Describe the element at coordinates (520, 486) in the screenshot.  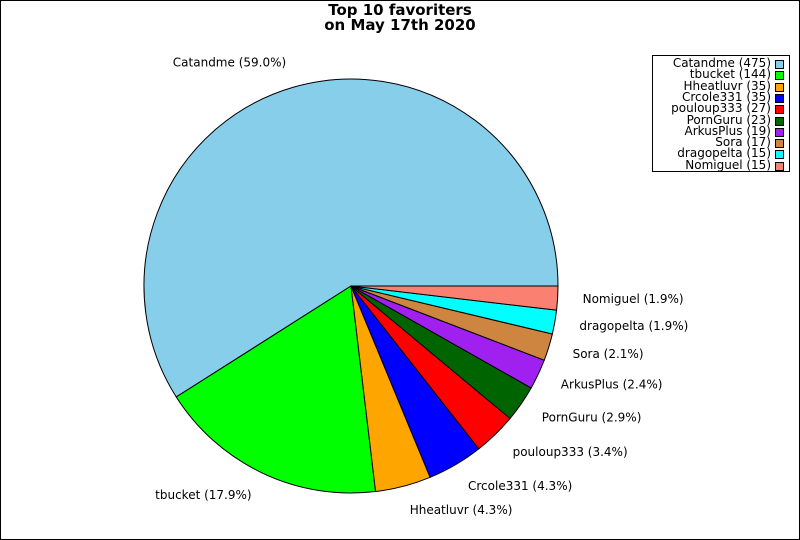
I see `slice-label-crcole331: Crcole331 (4.3%)` at that location.